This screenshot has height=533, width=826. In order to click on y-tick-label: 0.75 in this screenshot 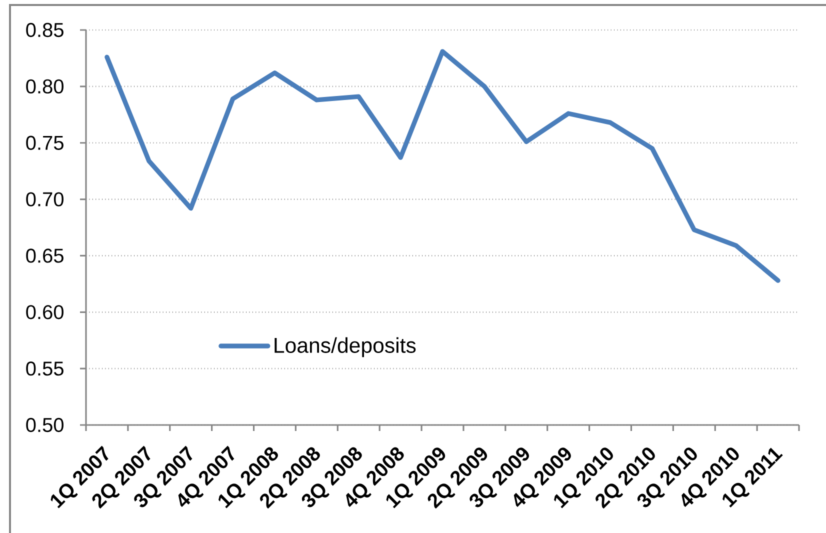, I will do `click(45, 143)`.